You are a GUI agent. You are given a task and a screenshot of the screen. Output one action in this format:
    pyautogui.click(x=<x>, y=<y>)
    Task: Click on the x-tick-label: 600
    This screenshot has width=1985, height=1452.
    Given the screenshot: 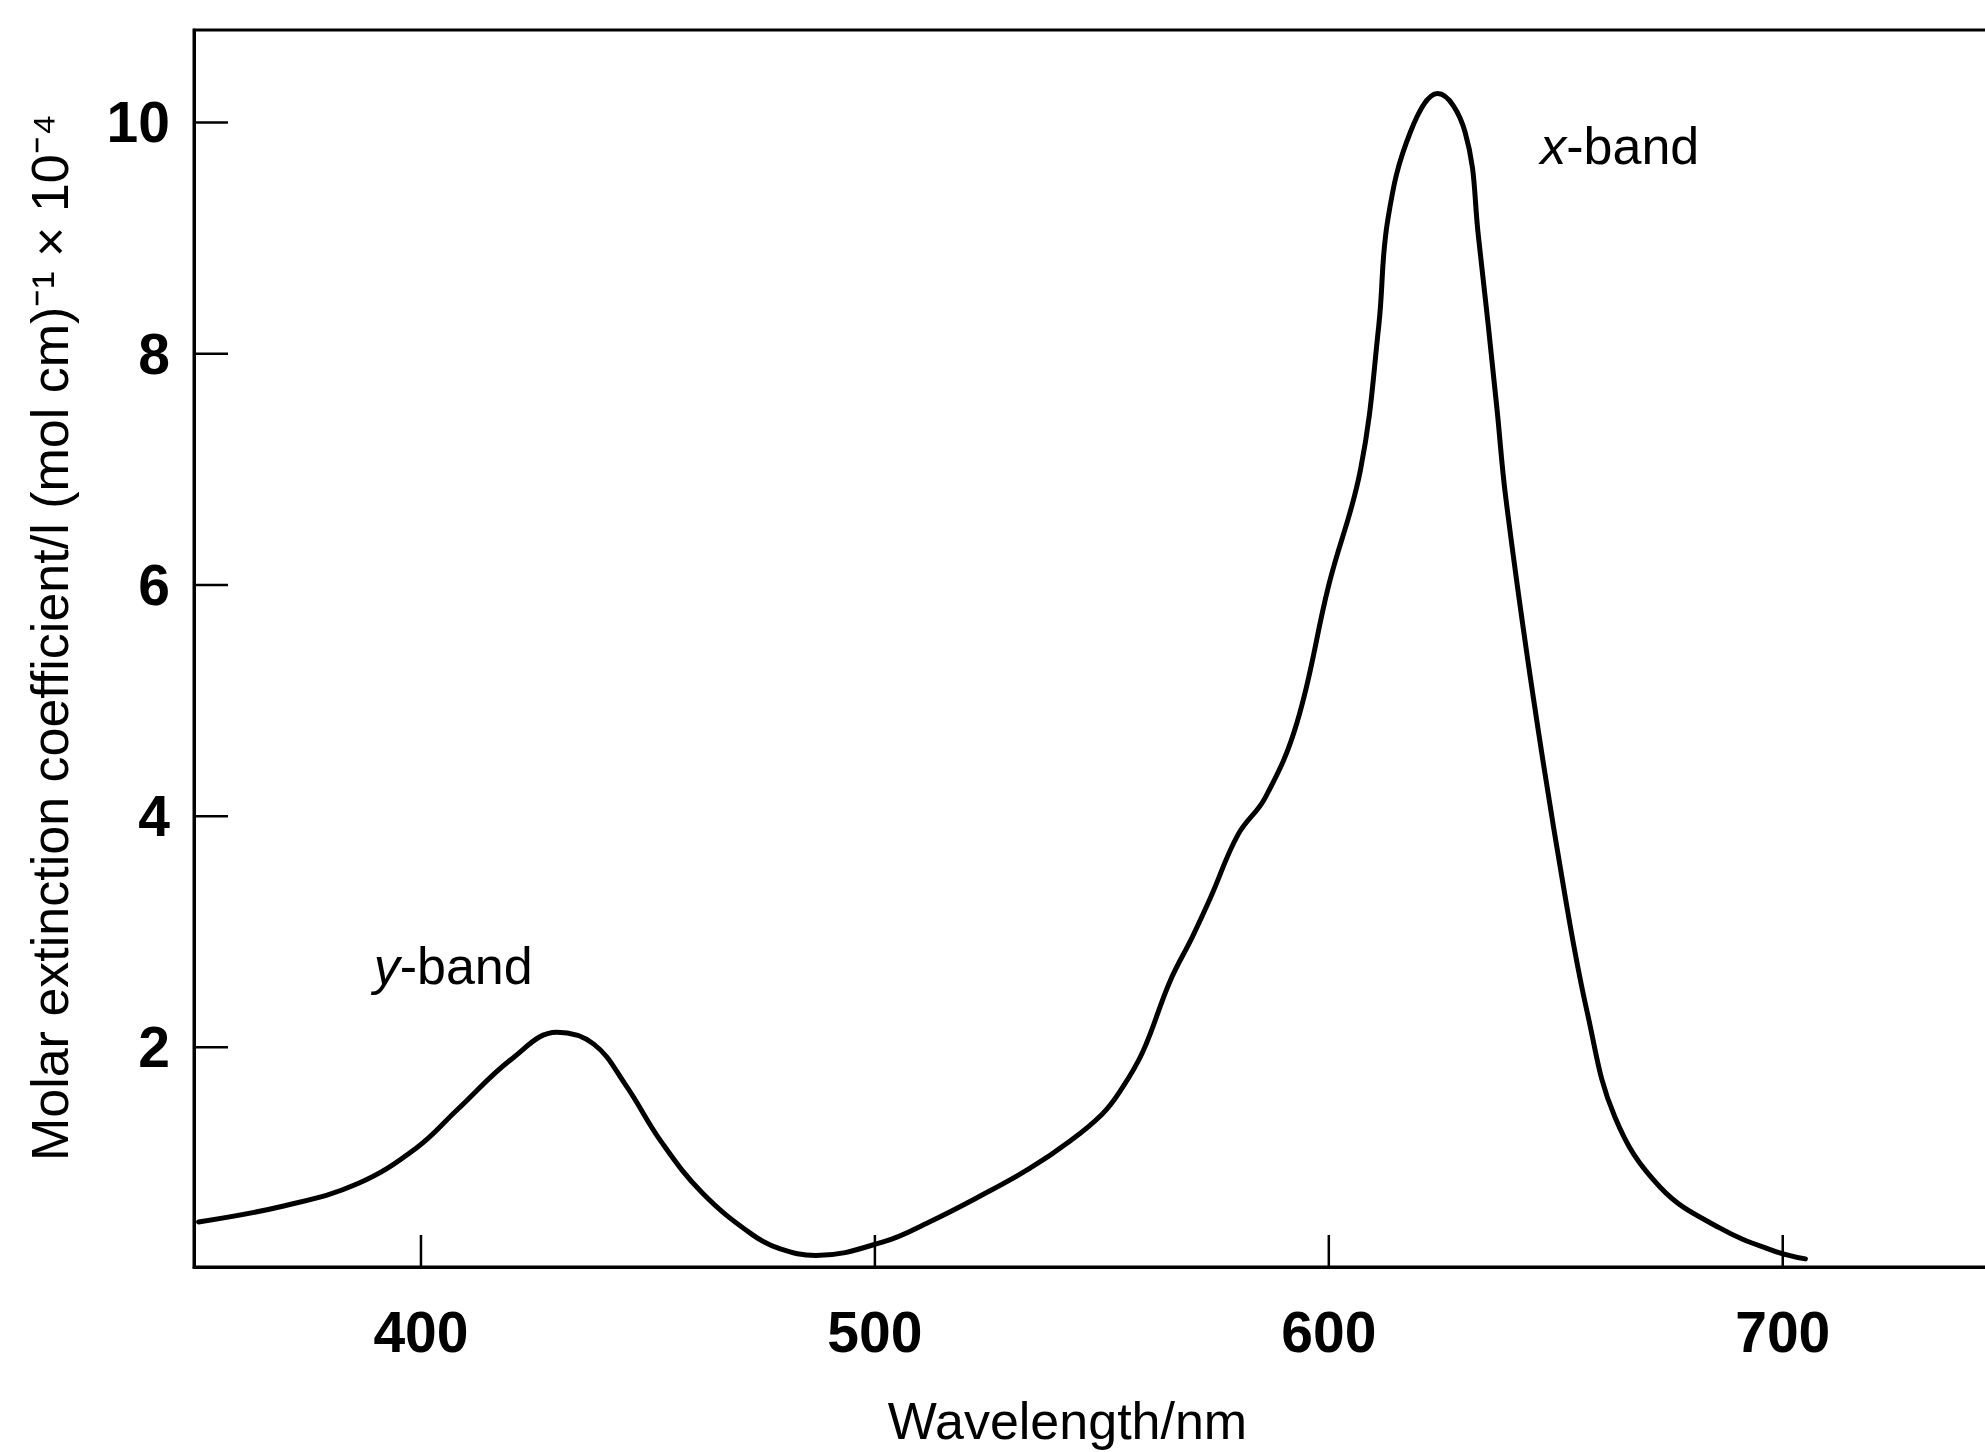 What is the action you would take?
    pyautogui.click(x=1329, y=1331)
    